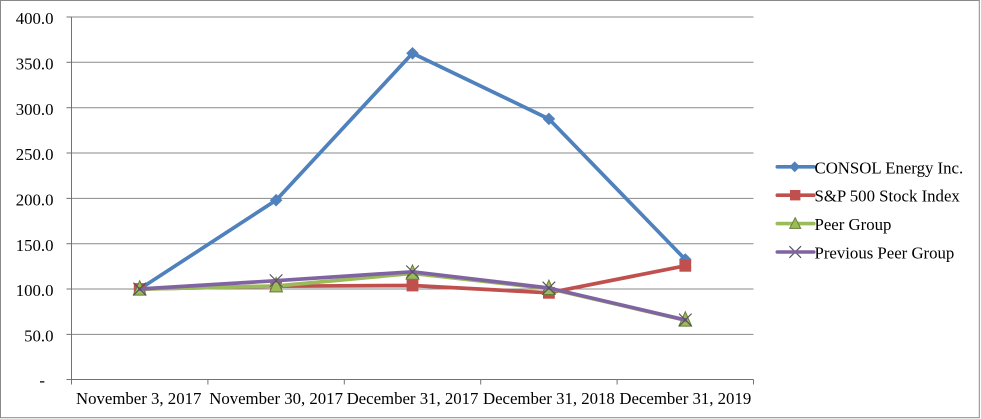  What do you see at coordinates (35, 200) in the screenshot?
I see `svg-text: 200.0` at bounding box center [35, 200].